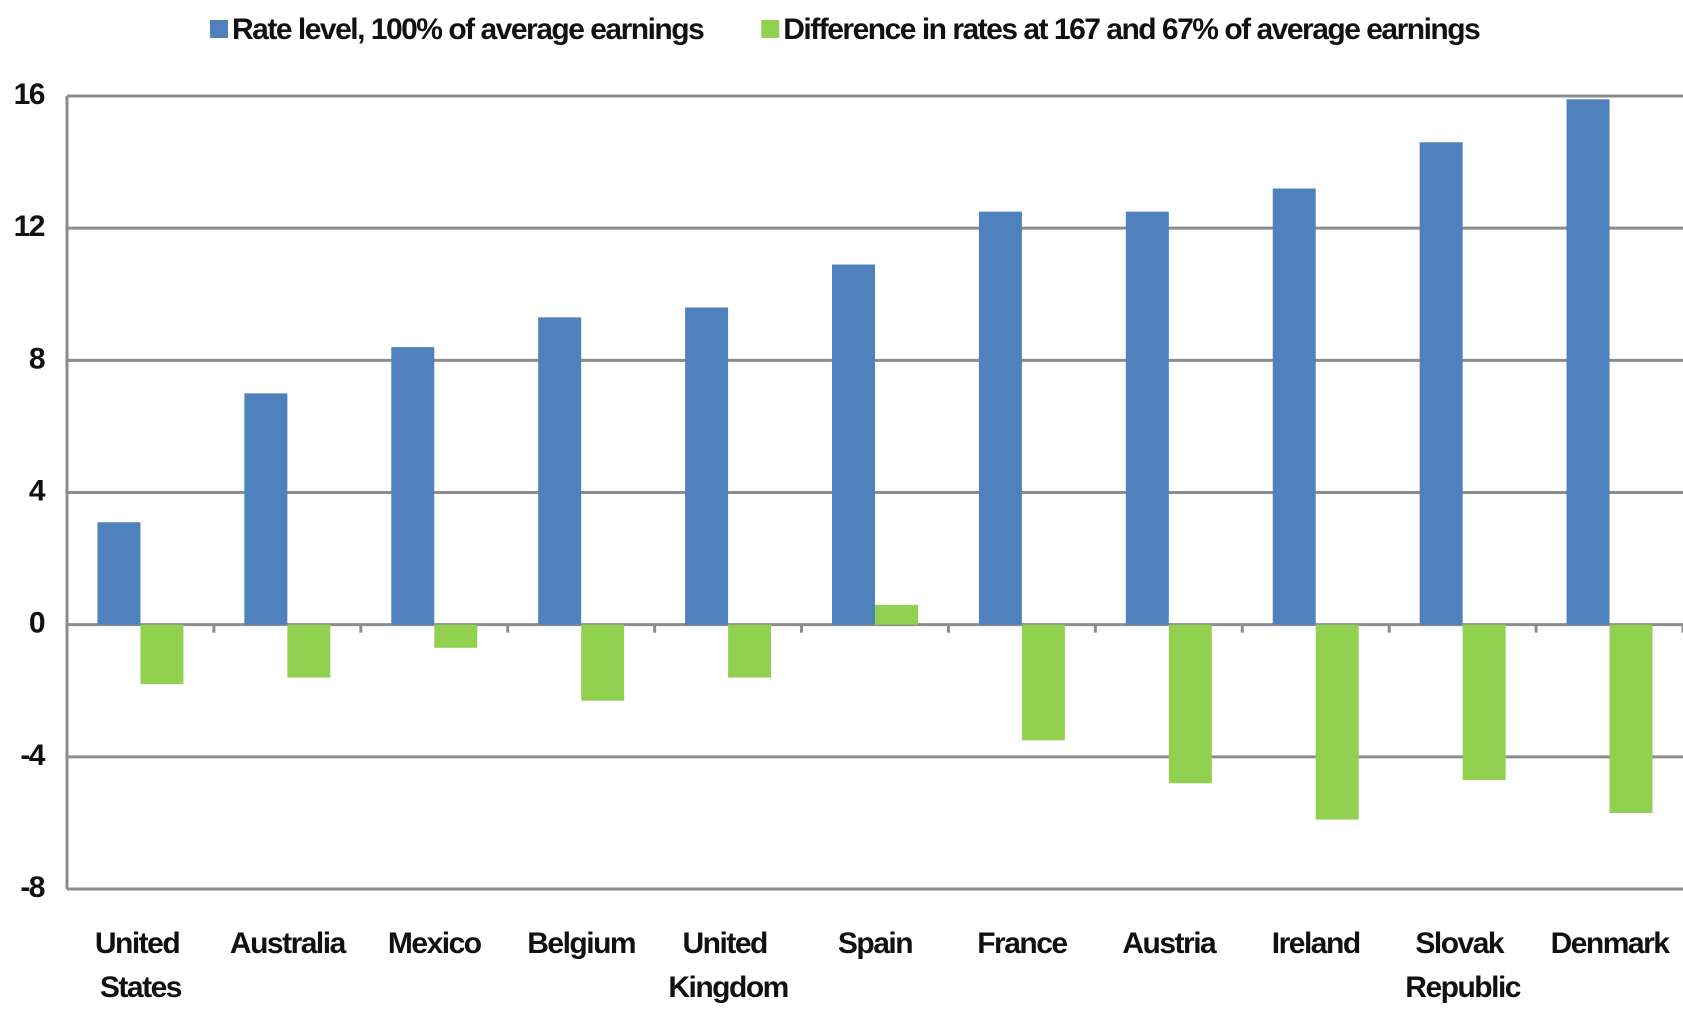  I want to click on x-tick-label: Denmark, so click(1611, 943).